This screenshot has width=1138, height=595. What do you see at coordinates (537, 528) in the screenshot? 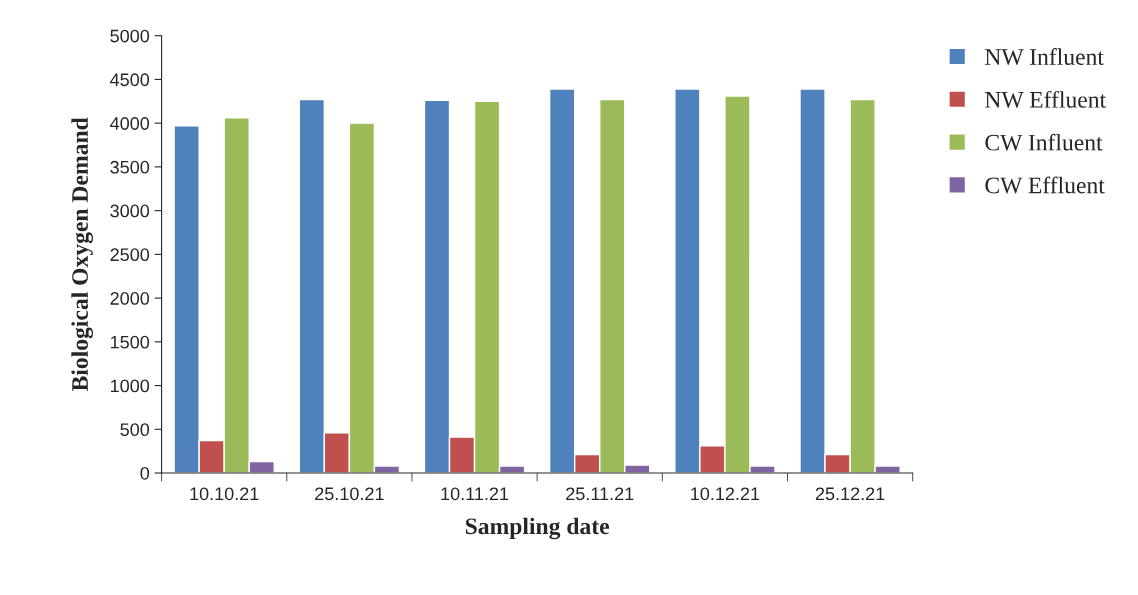
I see `x-axis-title: Sampling date` at bounding box center [537, 528].